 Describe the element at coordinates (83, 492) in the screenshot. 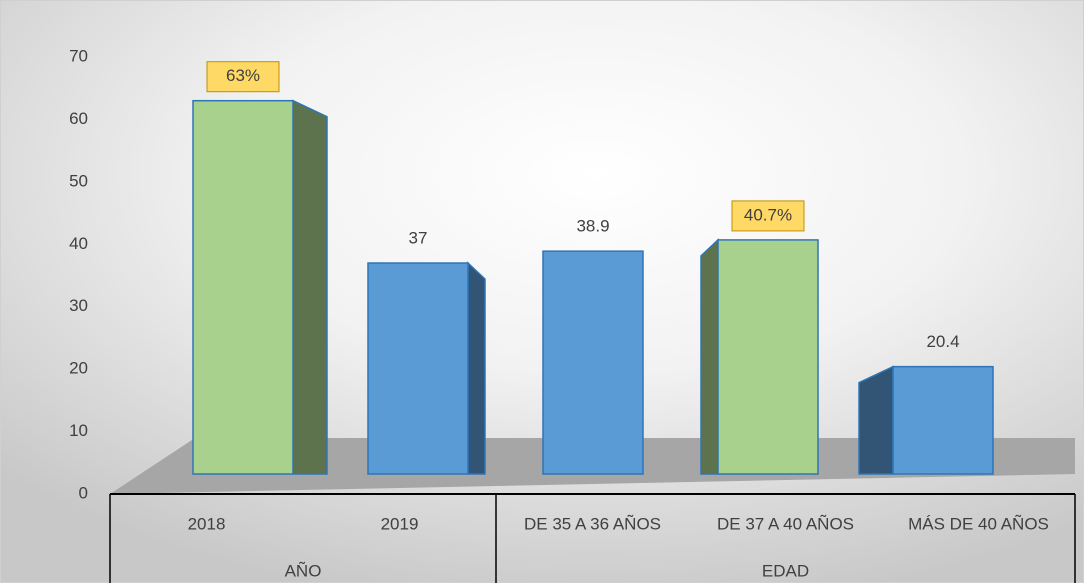

I see `y-tick-label: 0` at that location.